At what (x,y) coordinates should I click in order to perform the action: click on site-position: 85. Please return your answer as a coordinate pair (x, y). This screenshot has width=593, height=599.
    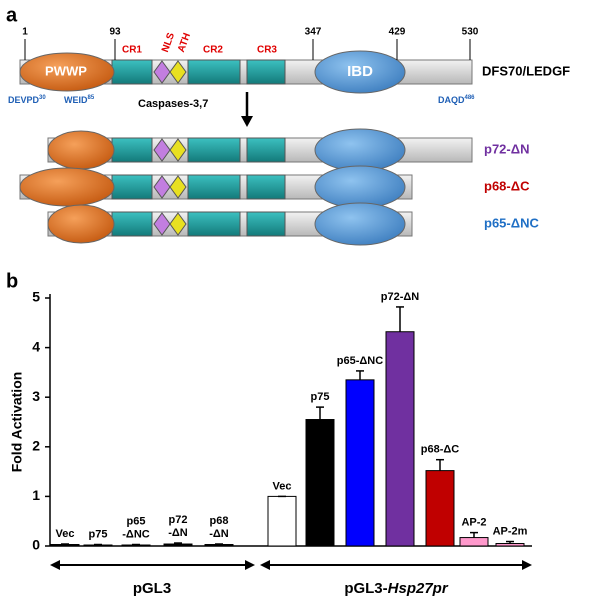
    Looking at the image, I should click on (91, 98).